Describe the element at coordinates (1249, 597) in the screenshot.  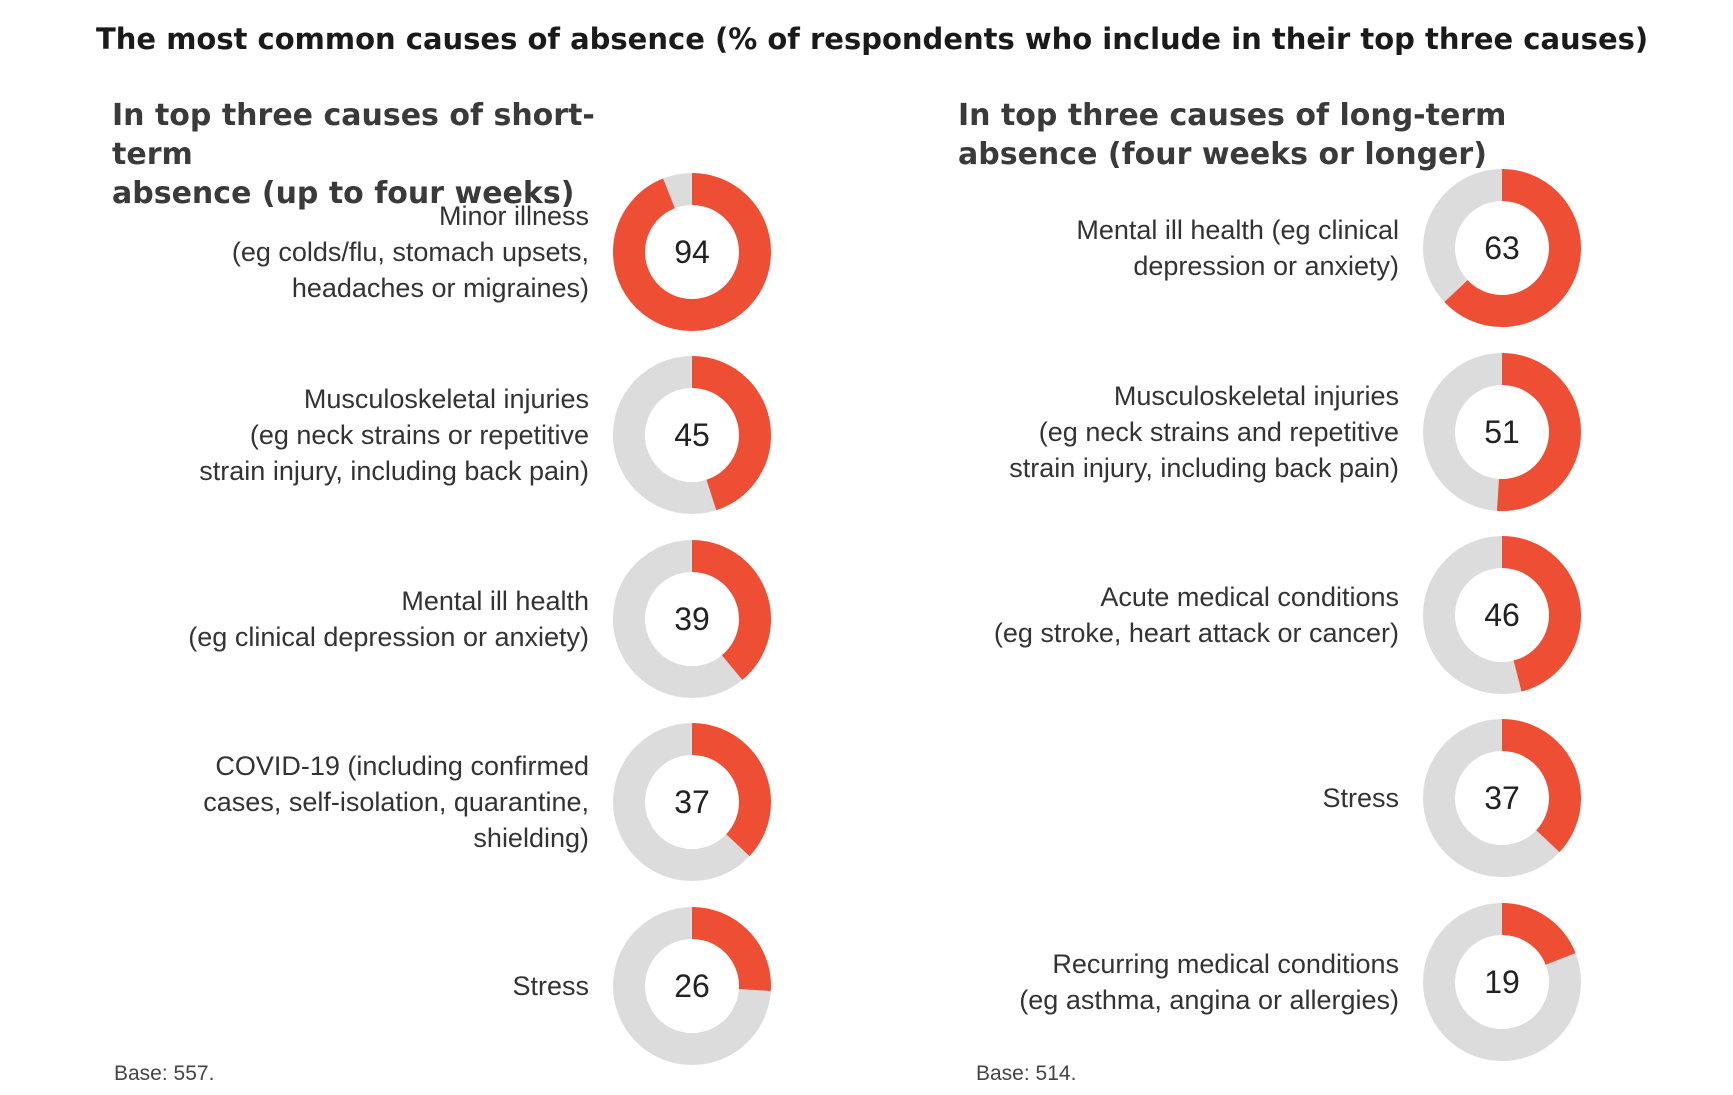
I see `category-label-line: Acute medical conditions` at that location.